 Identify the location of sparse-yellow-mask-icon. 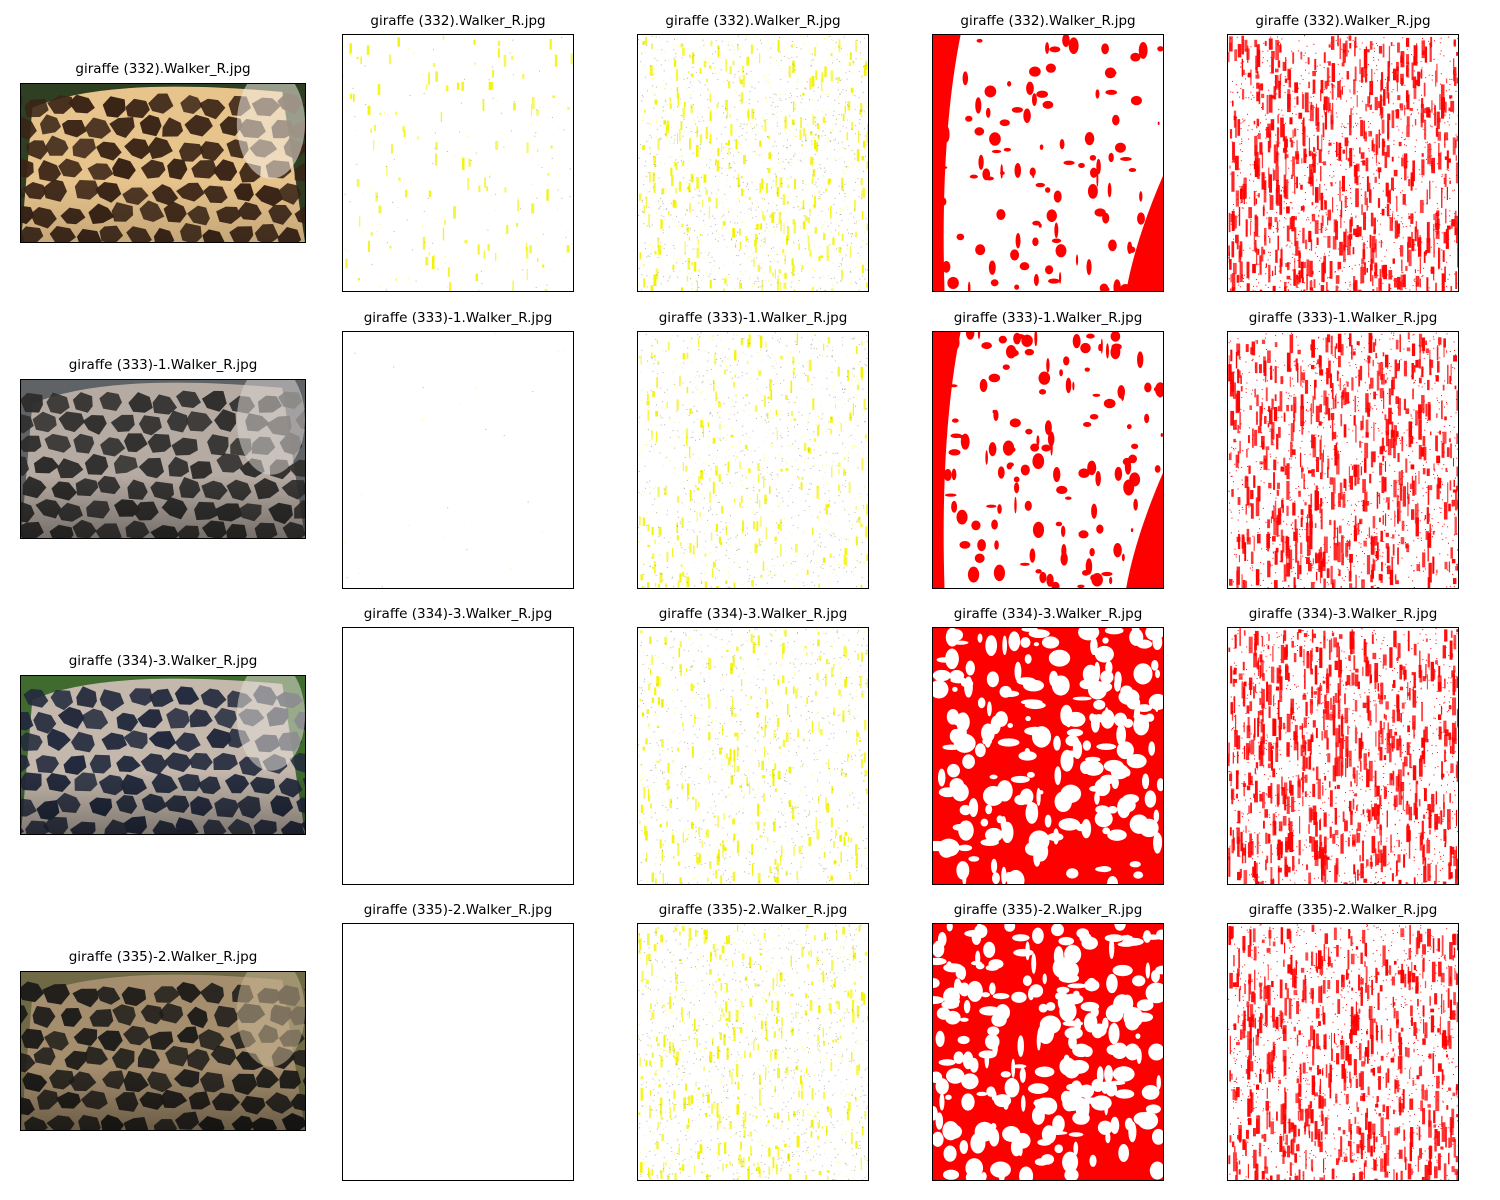
(458, 163).